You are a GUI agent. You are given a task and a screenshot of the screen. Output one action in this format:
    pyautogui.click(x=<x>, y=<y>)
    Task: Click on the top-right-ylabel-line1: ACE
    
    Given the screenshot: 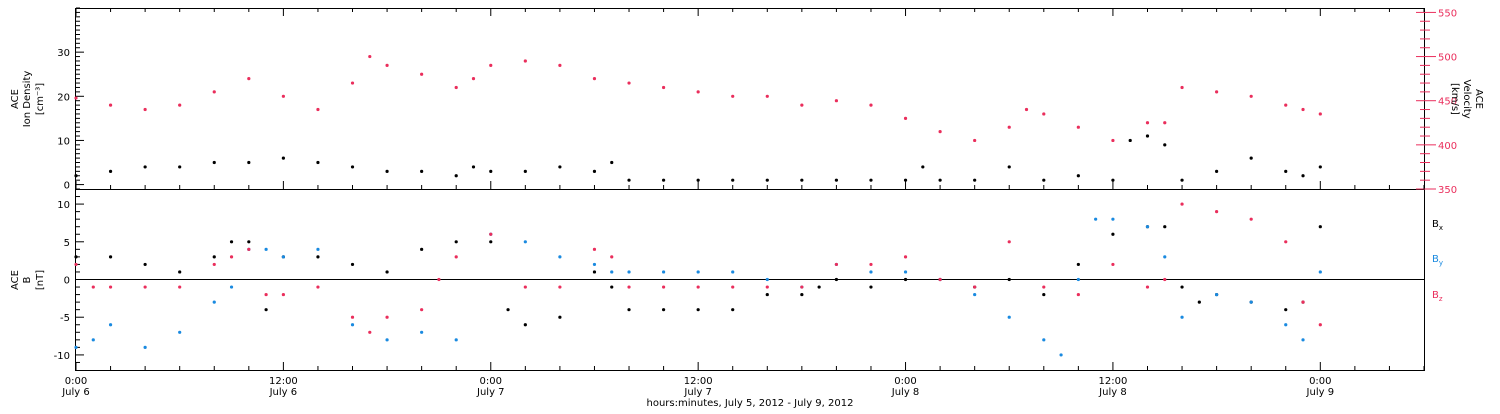 What is the action you would take?
    pyautogui.click(x=1478, y=99)
    